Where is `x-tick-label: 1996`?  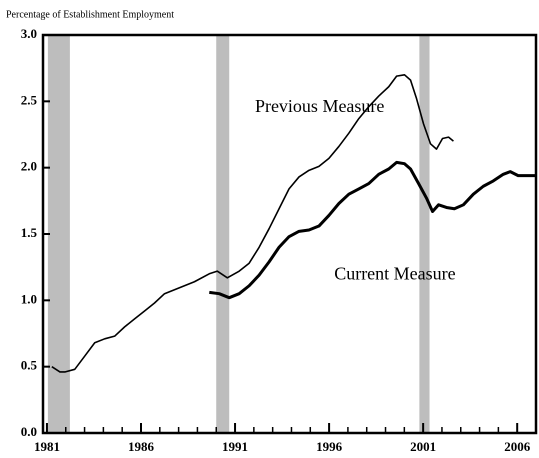
x-tick-label: 1996 is located at coordinates (329, 446).